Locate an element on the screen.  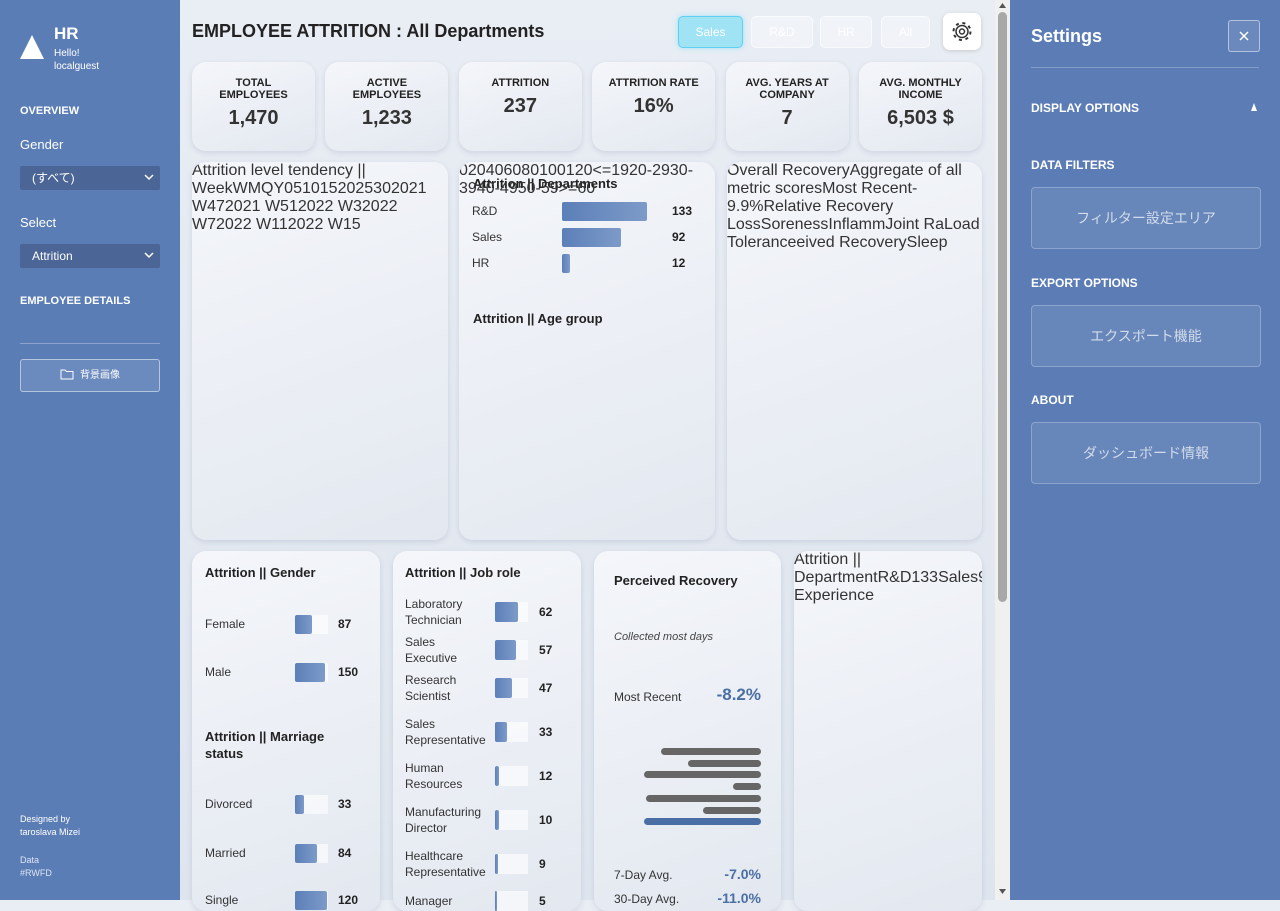
y-tick-label: 25 is located at coordinates (364, 188).